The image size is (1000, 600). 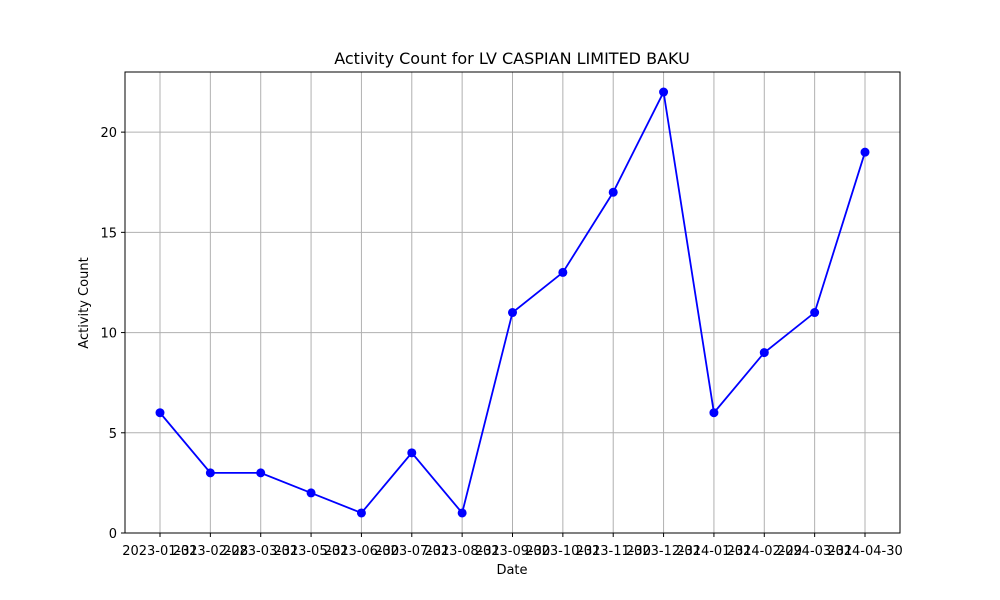 What do you see at coordinates (108, 233) in the screenshot?
I see `y-tick-label: 15` at bounding box center [108, 233].